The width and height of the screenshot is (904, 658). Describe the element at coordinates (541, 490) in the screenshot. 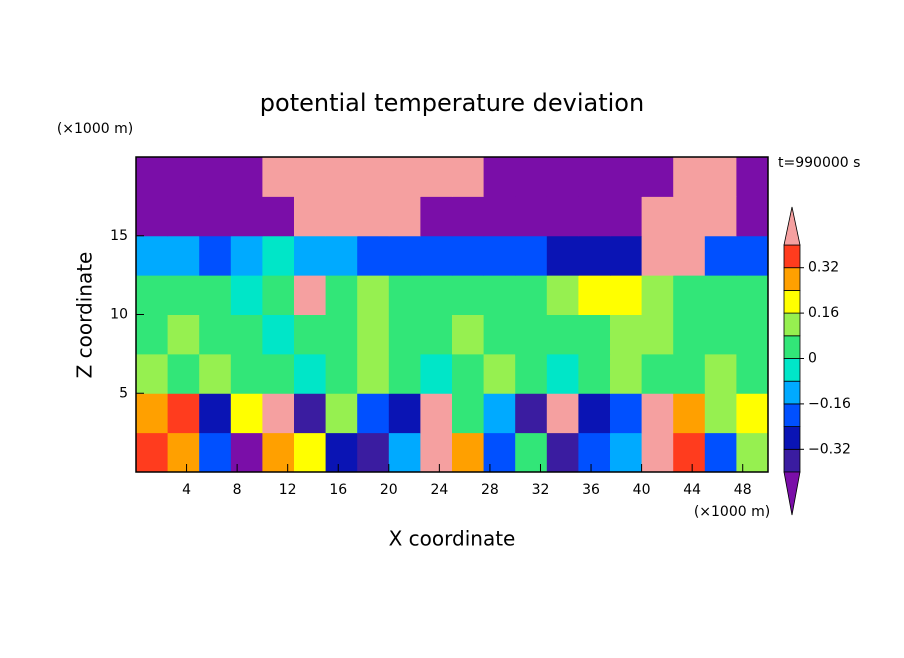

I see `x-tick-label: 32` at that location.